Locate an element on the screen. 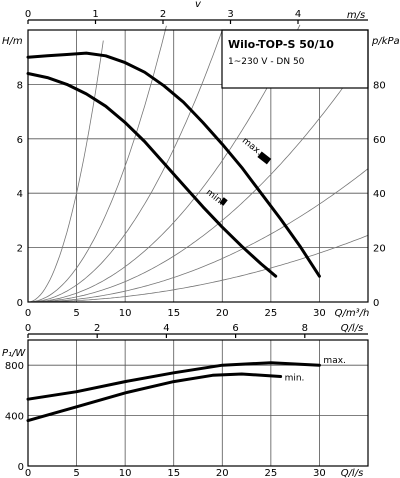  y-tick-label-2: 0 is located at coordinates (21, 467).